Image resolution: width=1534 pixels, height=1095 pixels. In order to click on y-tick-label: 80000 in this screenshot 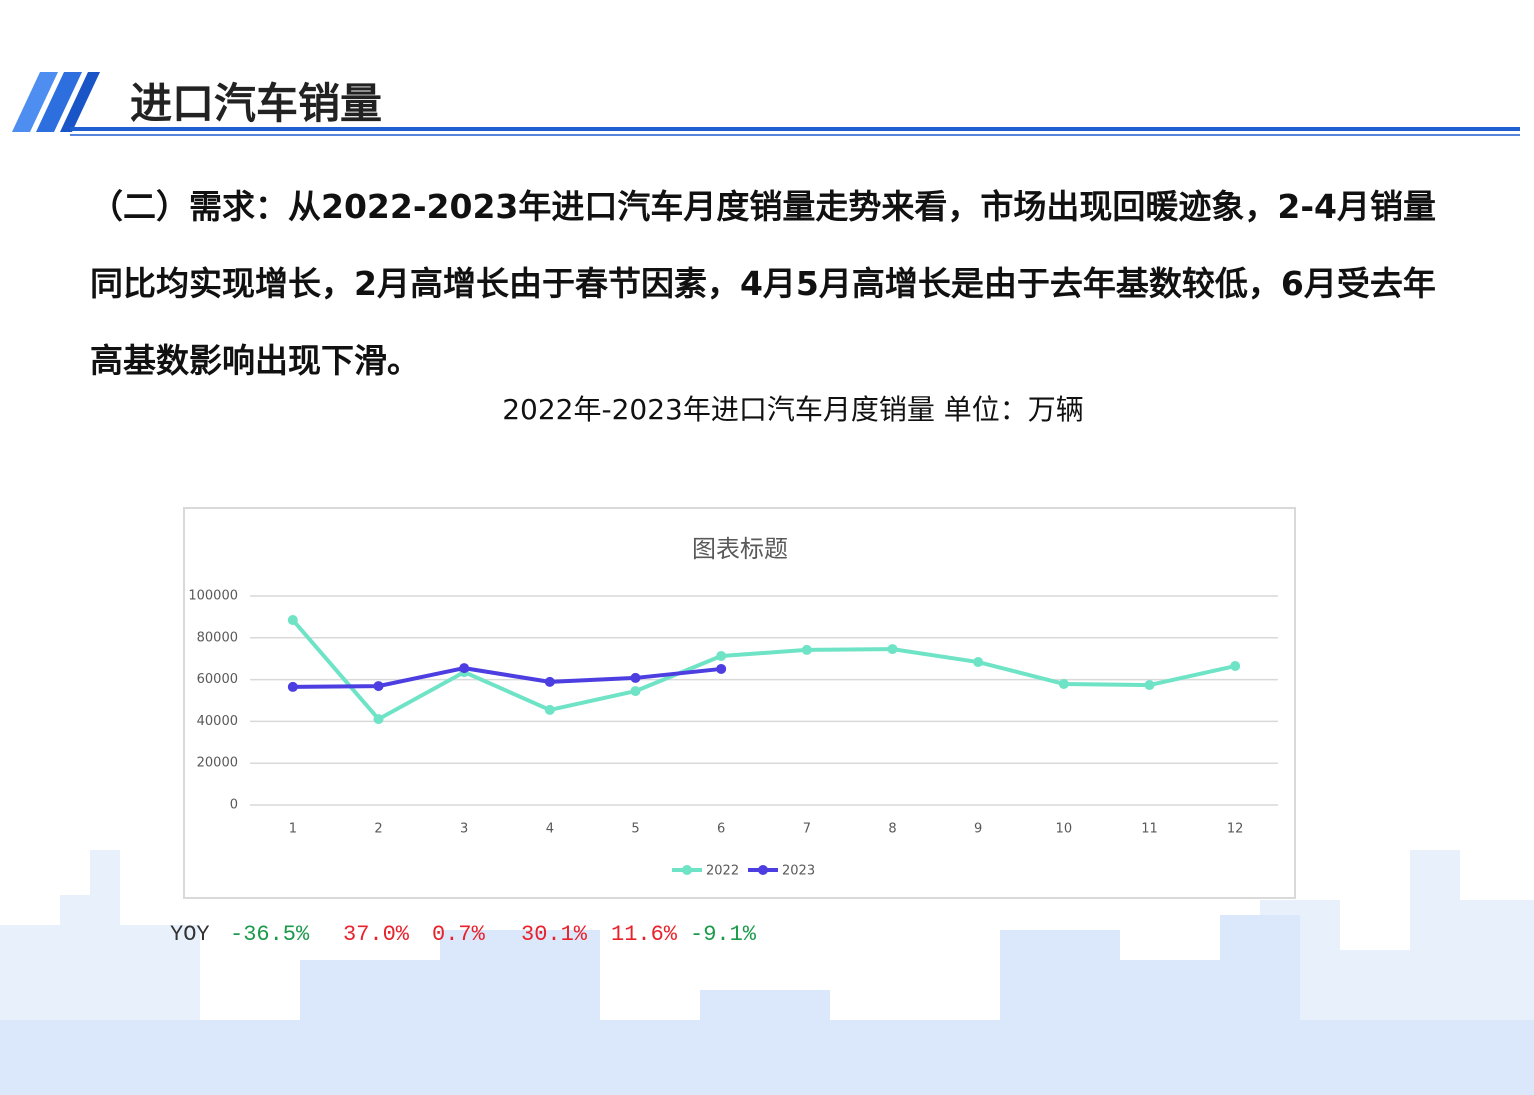, I will do `click(217, 637)`.